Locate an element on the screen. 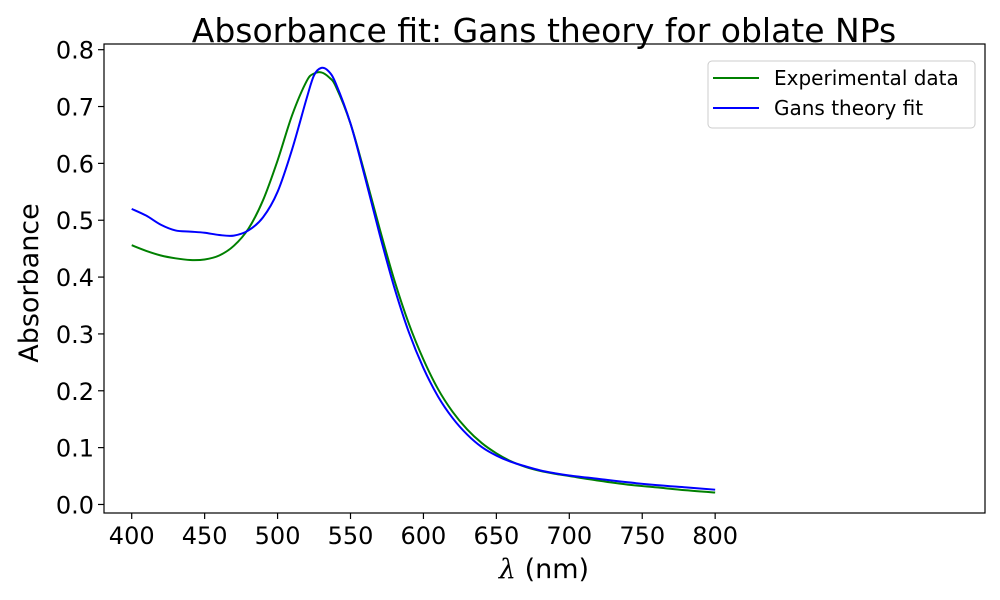 This screenshot has width=1000, height=600. y-tick-label: 0.4 is located at coordinates (75, 278).